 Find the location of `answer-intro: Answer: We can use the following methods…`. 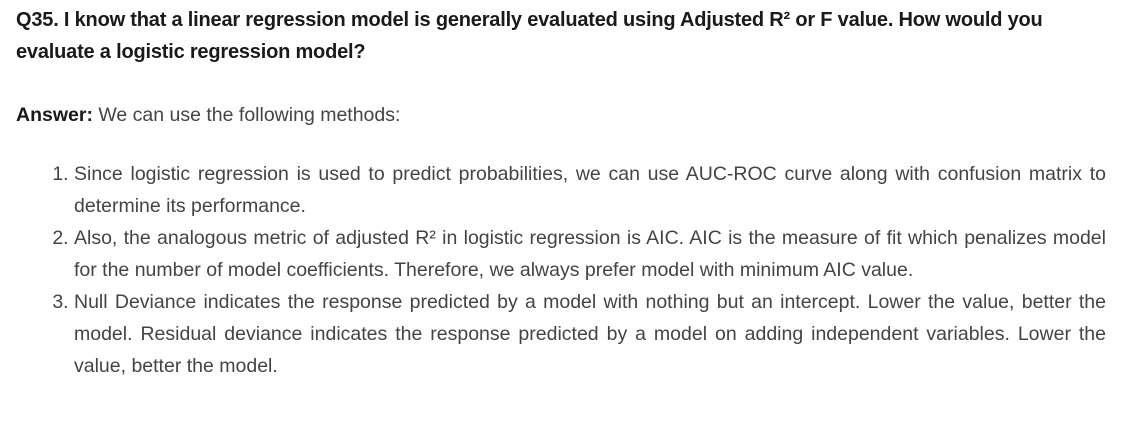

answer-intro: Answer: We can use the following methods… is located at coordinates (561, 115).